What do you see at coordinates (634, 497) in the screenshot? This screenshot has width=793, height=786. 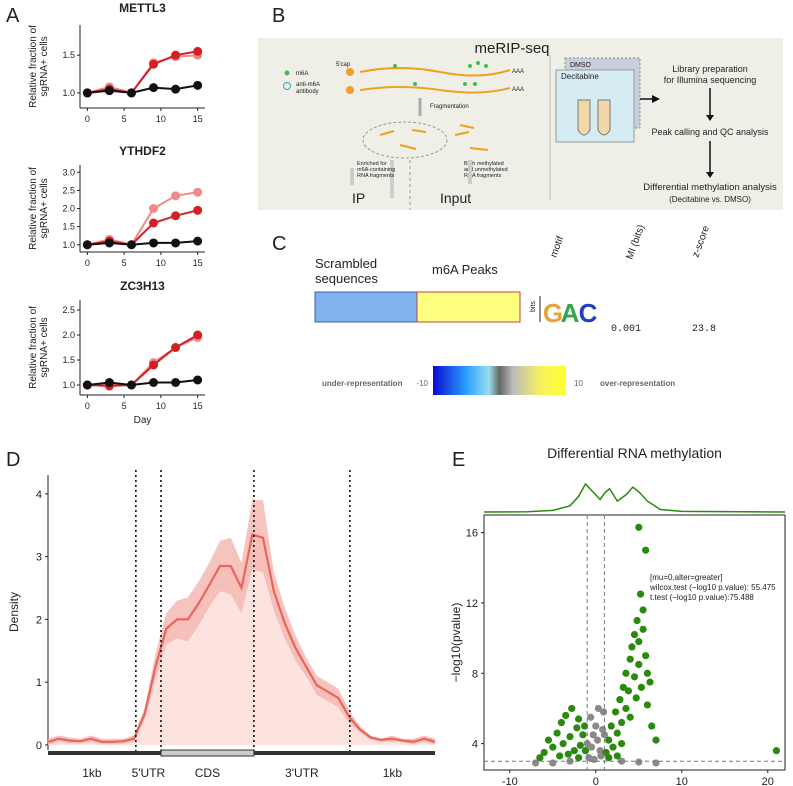 I see `marginal-density` at bounding box center [634, 497].